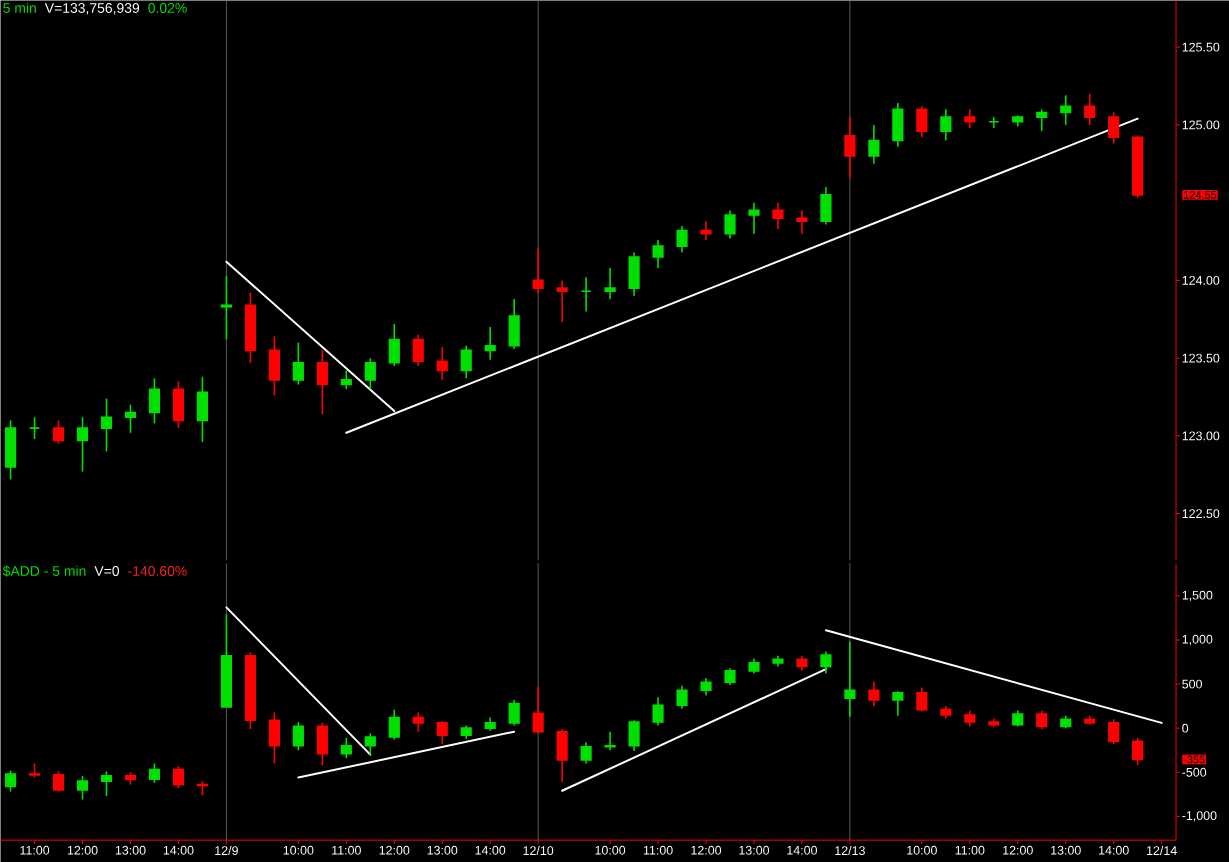  Describe the element at coordinates (1201, 280) in the screenshot. I see `y-tick-label: 124.00` at that location.